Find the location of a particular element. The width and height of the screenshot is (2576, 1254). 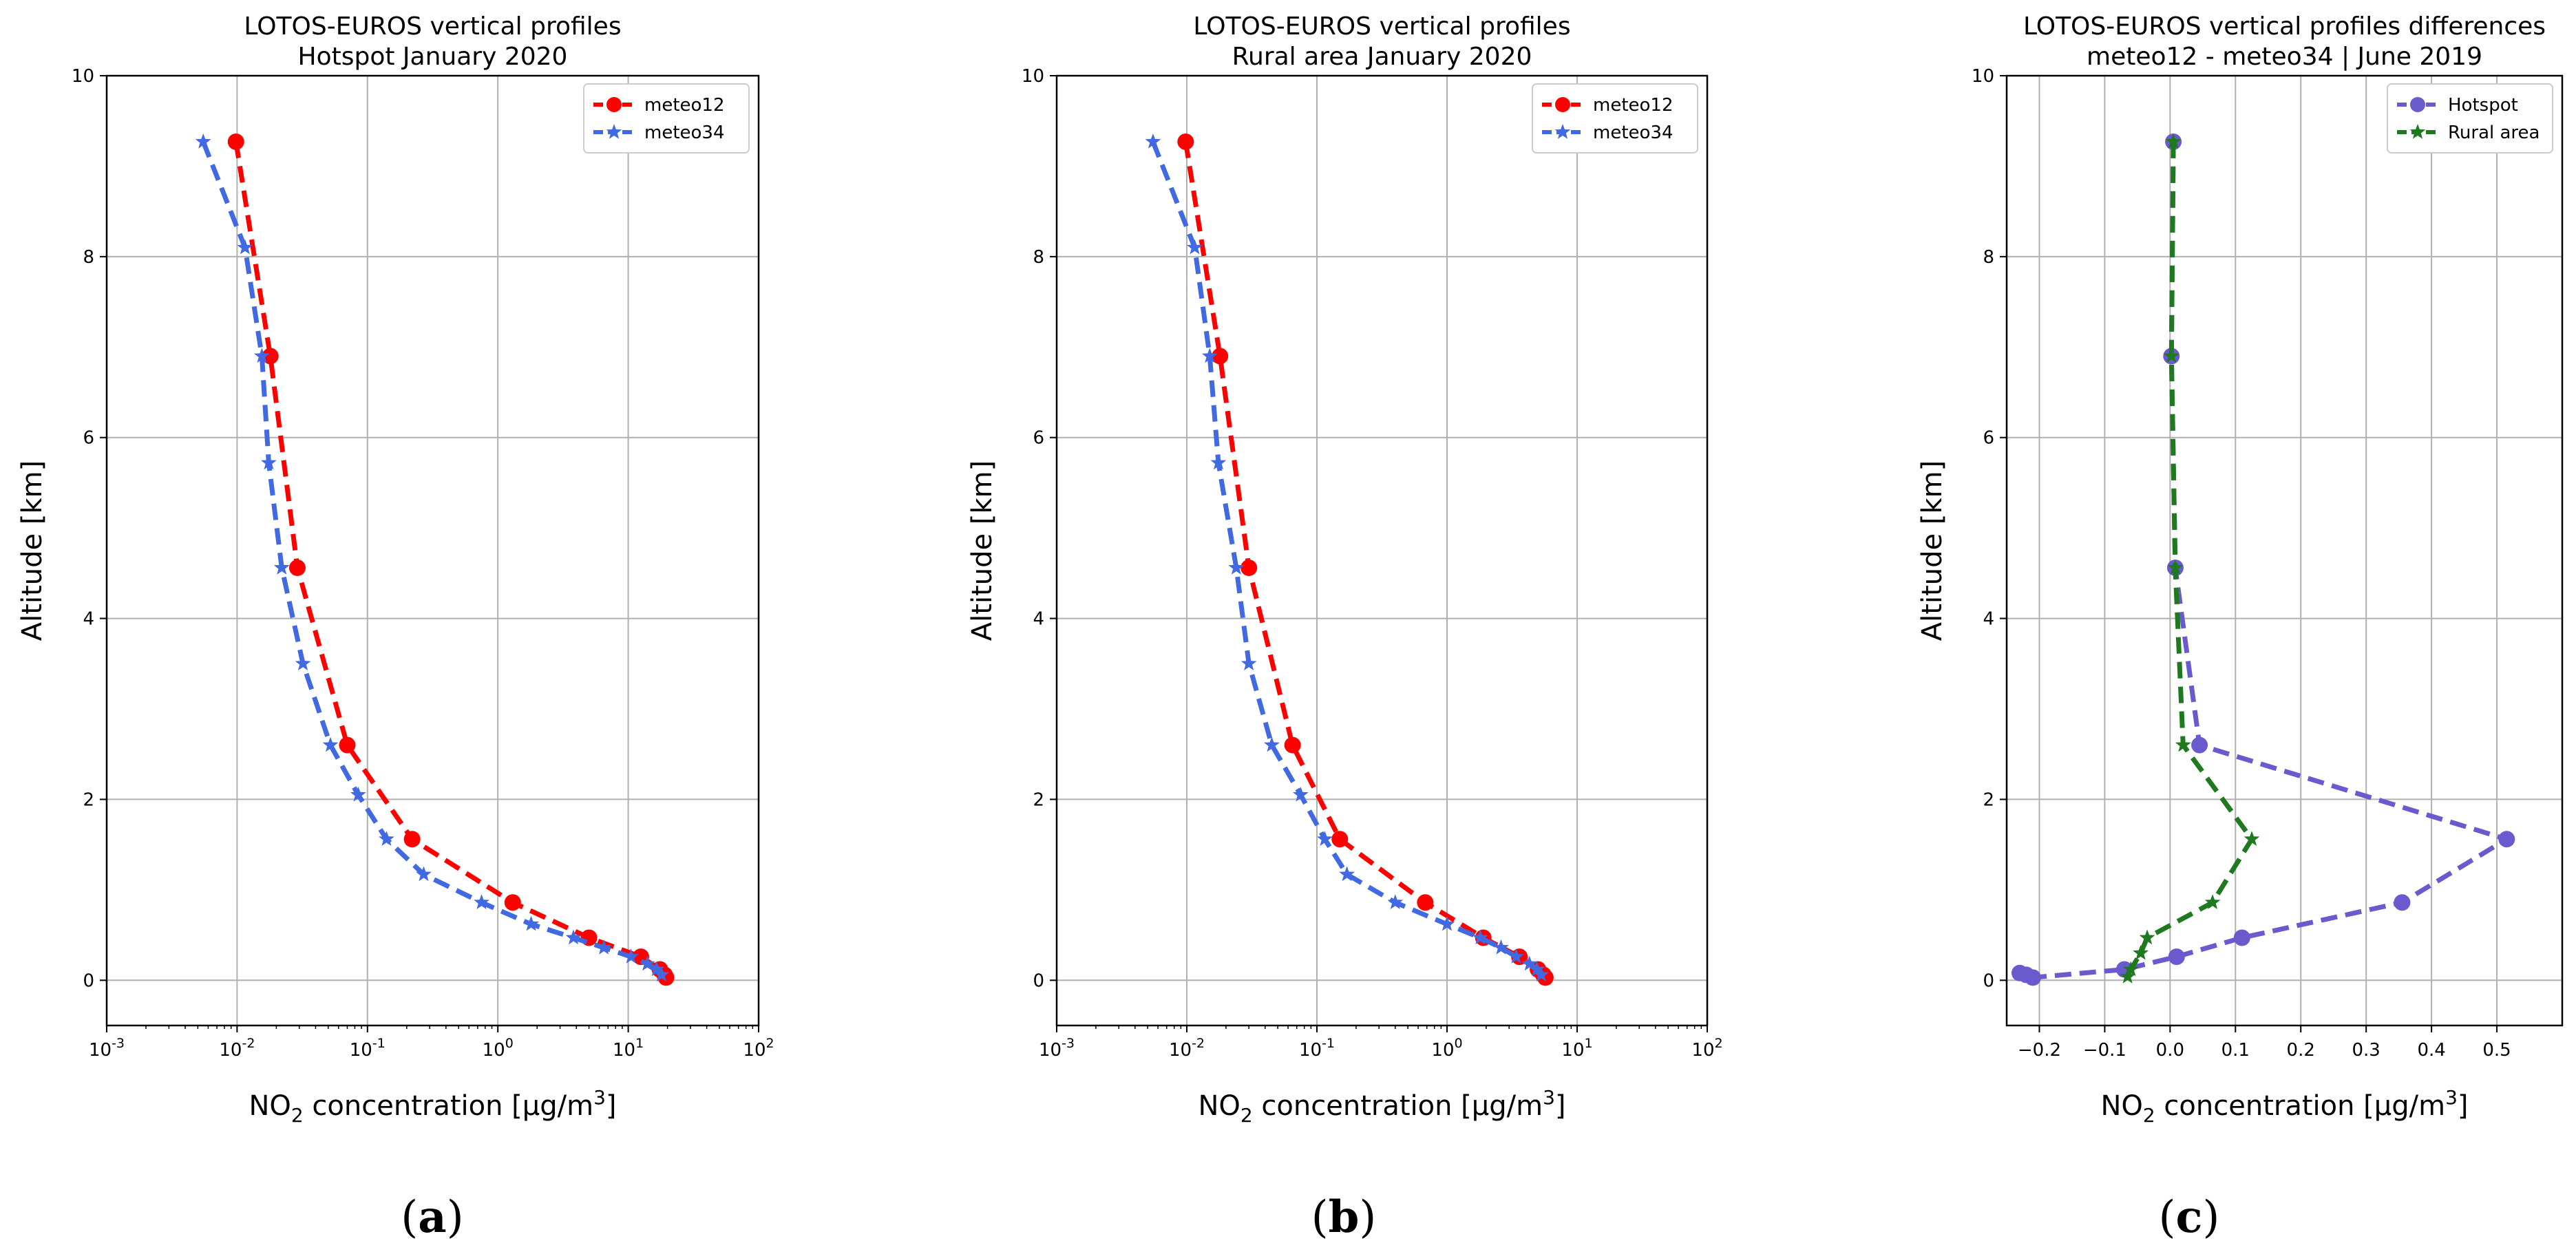

x-tick-label: −0.1 is located at coordinates (2105, 1050).